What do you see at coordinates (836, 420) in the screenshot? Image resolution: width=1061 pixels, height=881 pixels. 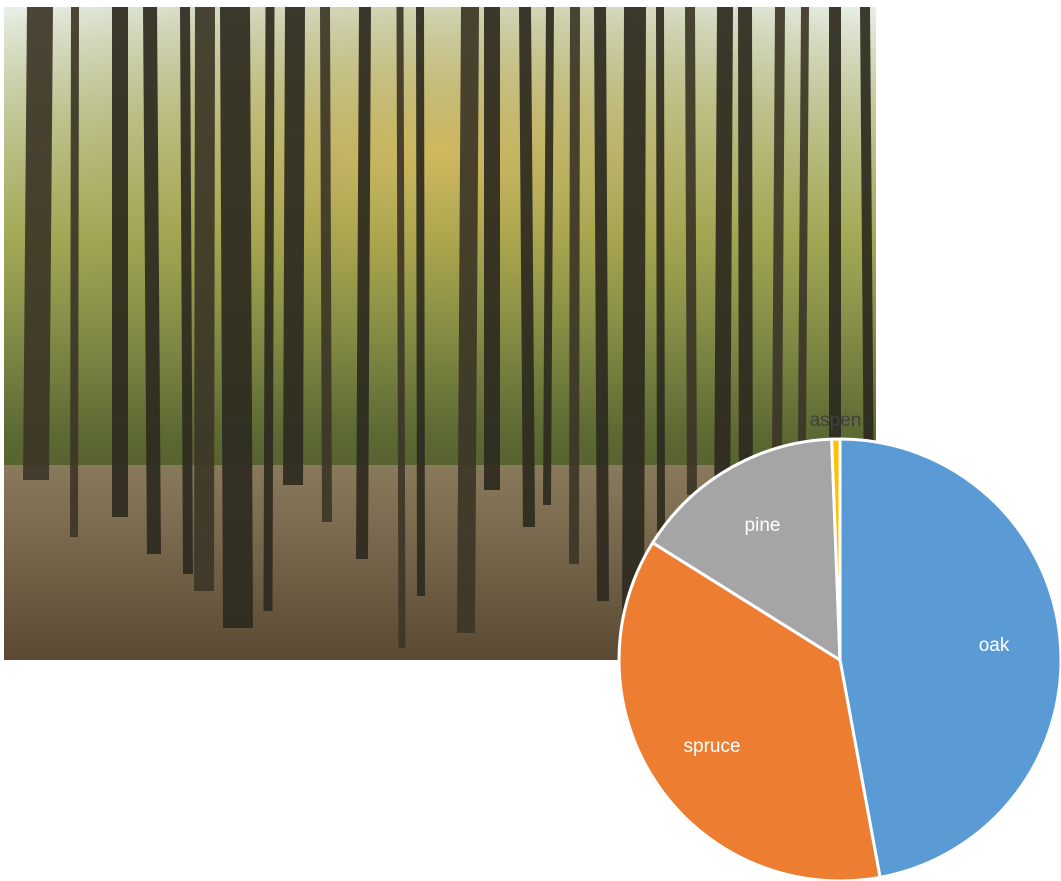 I see `slice-label: aspen` at bounding box center [836, 420].